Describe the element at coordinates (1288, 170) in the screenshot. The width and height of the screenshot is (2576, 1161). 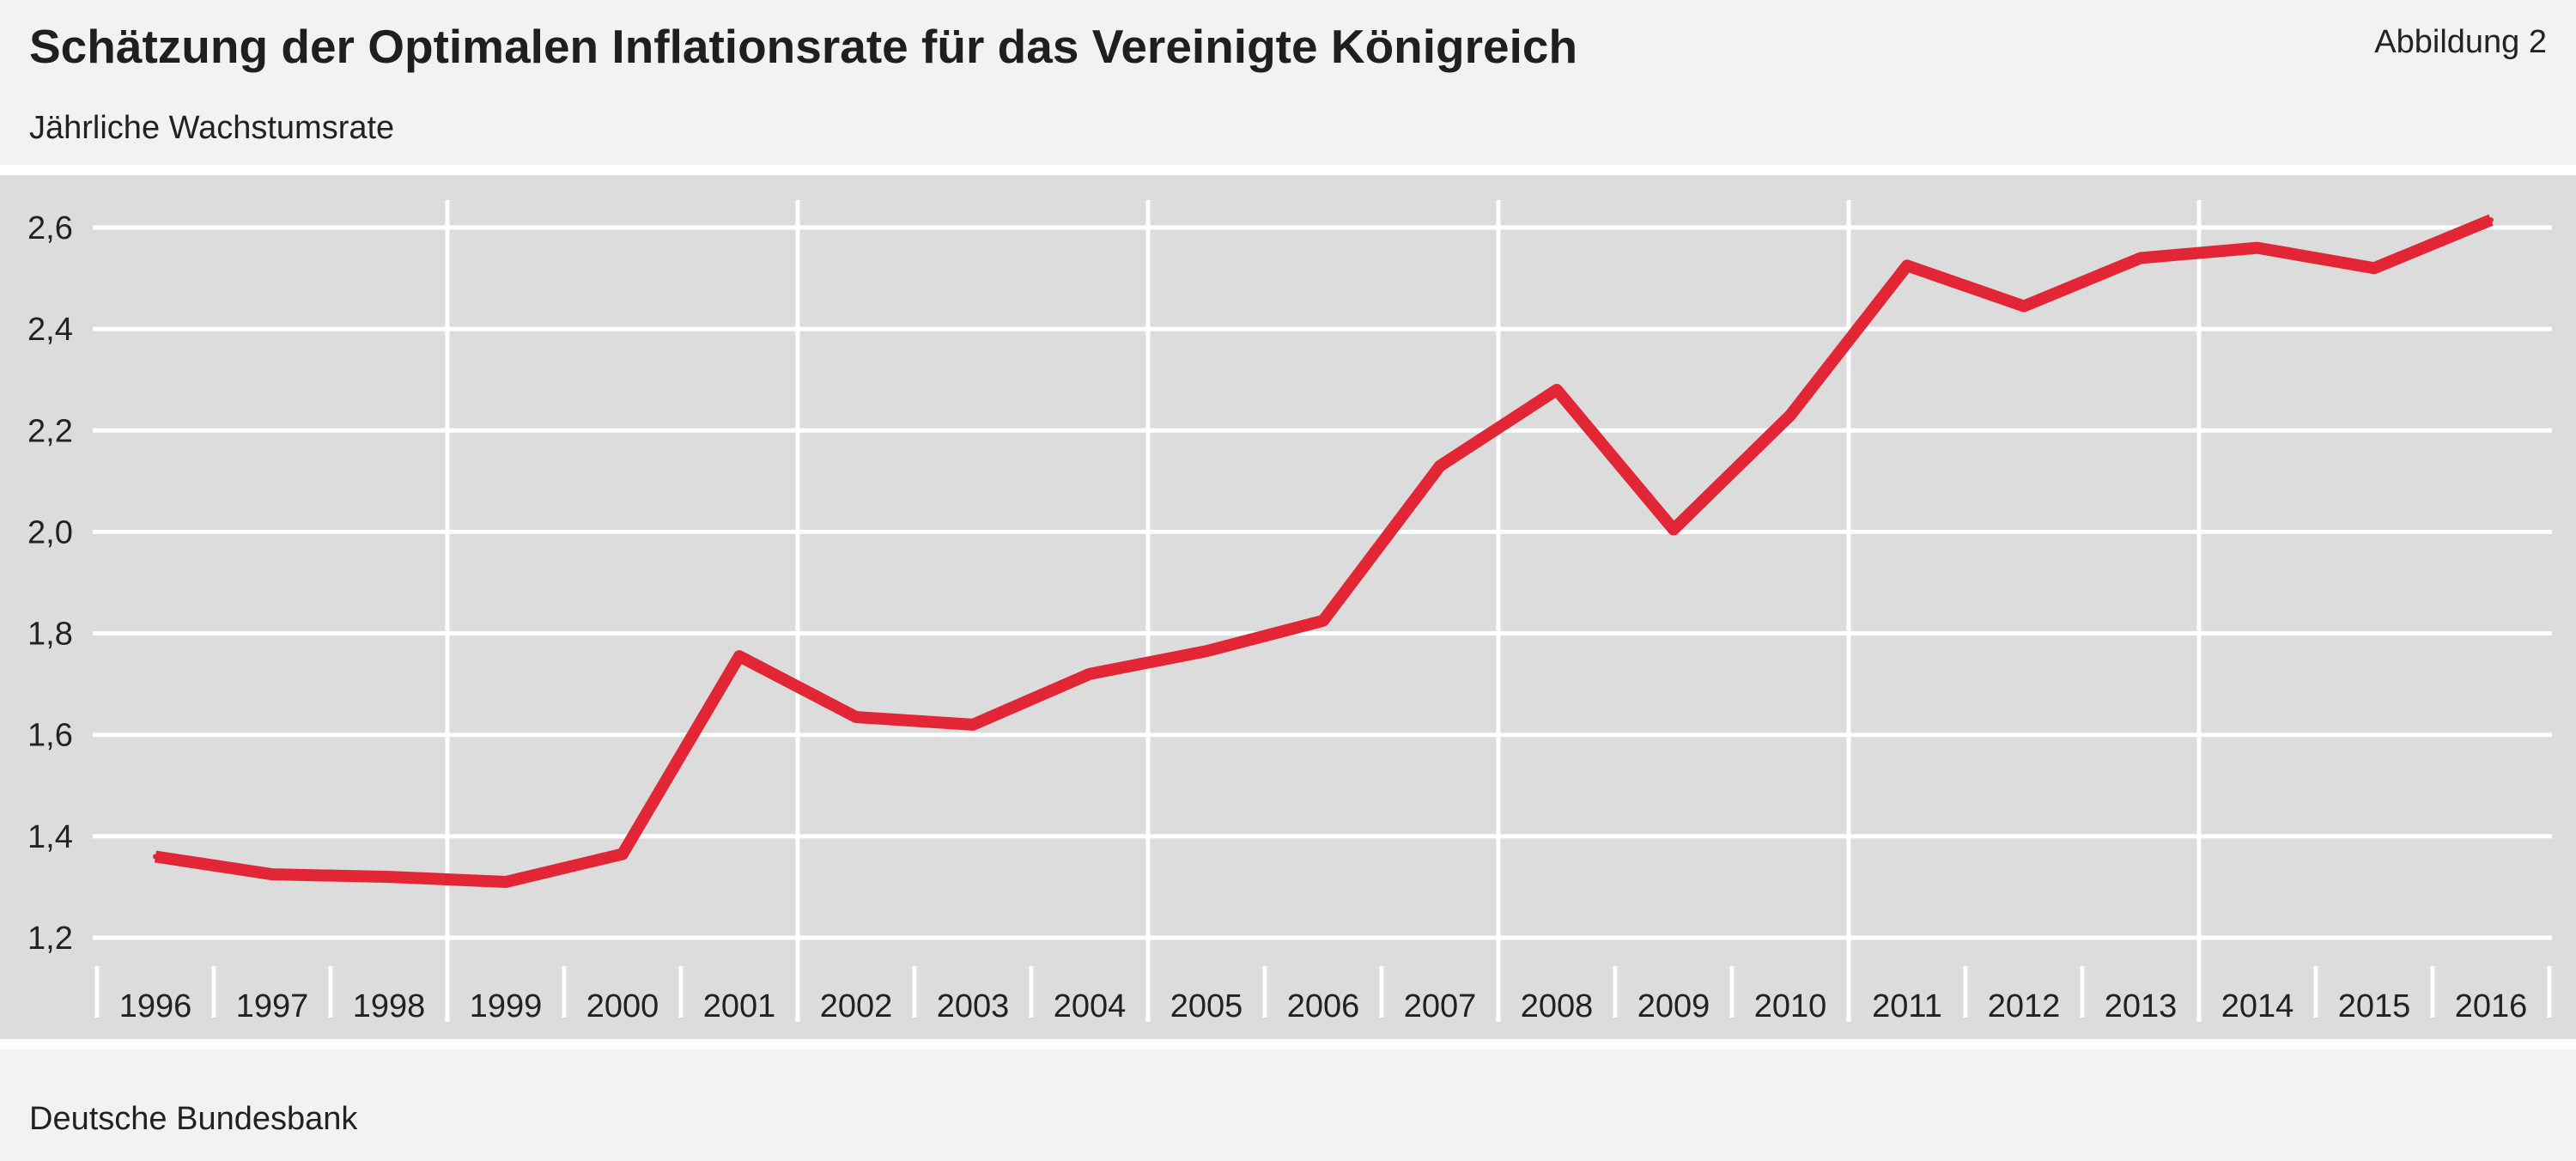
I see `top-separator` at that location.